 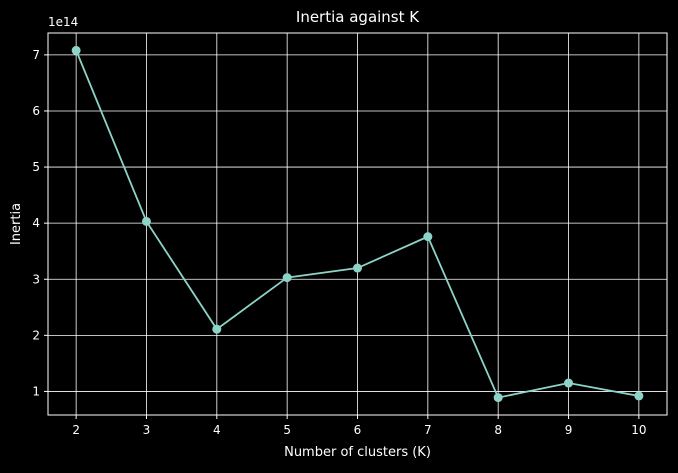 I want to click on x-tick-label: 7, so click(x=428, y=430).